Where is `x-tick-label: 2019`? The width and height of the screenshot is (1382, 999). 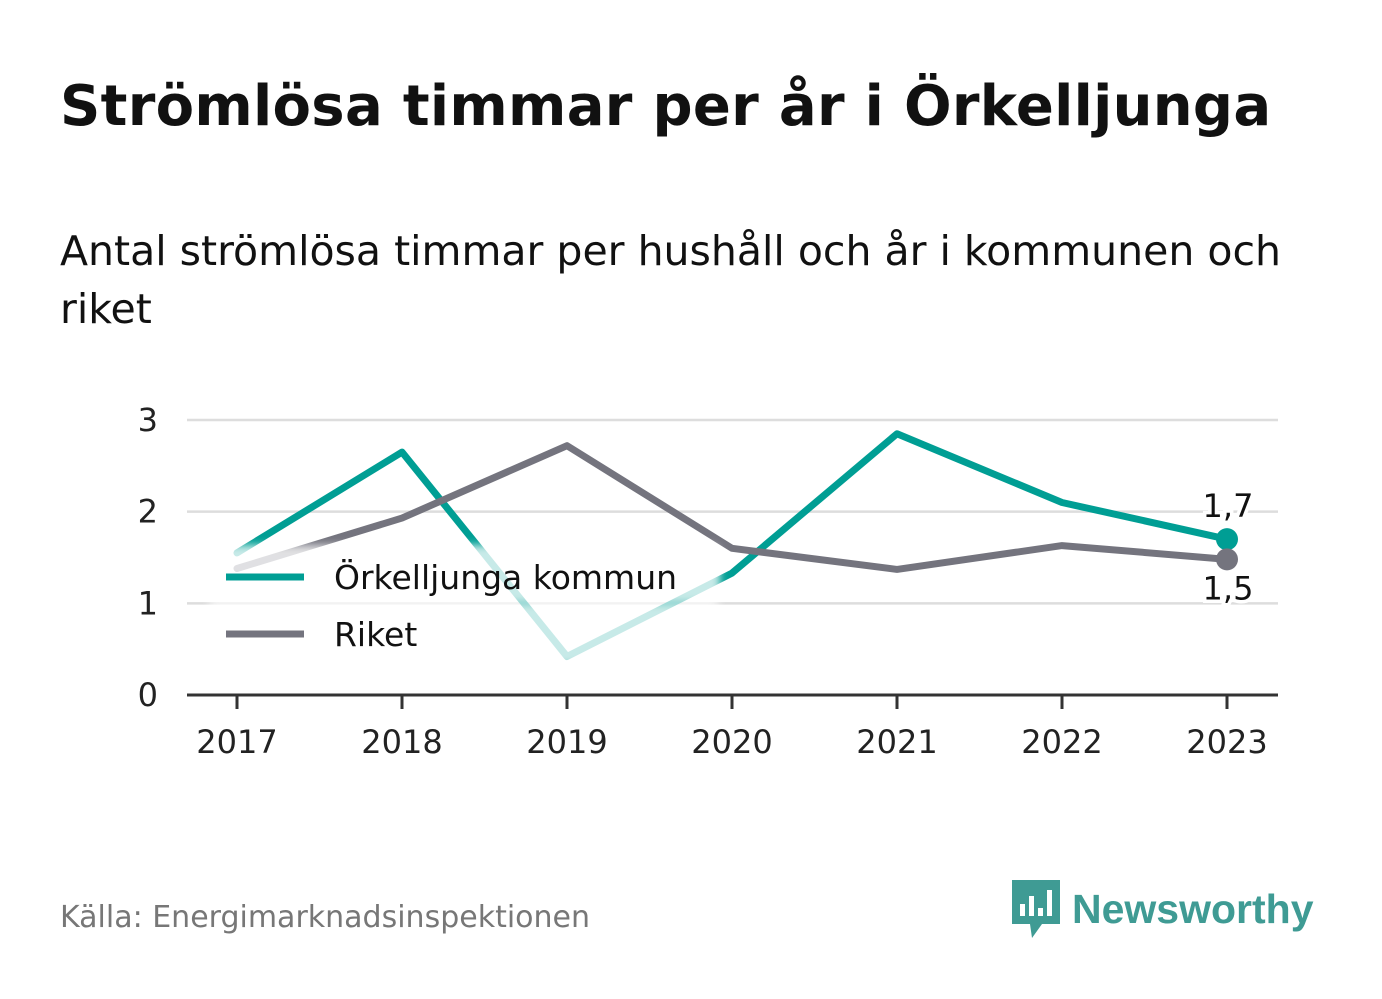
x-tick-label: 2019 is located at coordinates (566, 742).